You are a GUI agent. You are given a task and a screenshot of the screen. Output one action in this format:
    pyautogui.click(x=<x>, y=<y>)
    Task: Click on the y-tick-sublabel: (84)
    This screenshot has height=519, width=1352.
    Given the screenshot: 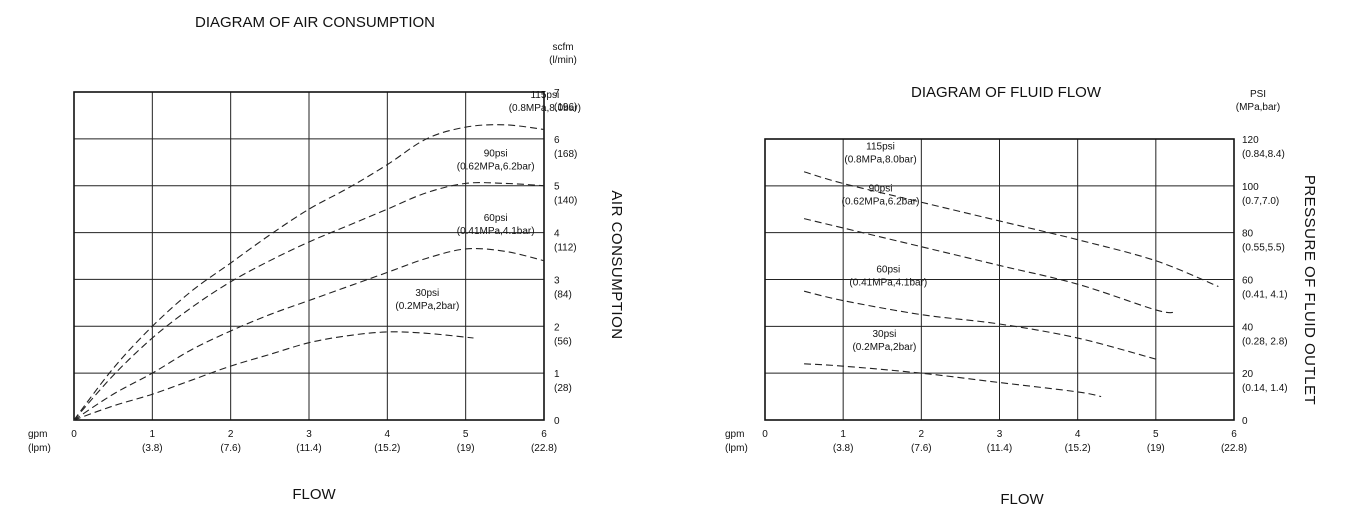 What is the action you would take?
    pyautogui.click(x=563, y=294)
    